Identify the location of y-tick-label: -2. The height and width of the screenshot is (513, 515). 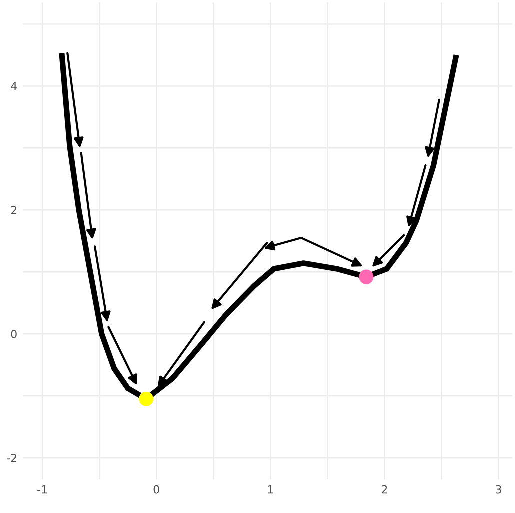
(12, 458).